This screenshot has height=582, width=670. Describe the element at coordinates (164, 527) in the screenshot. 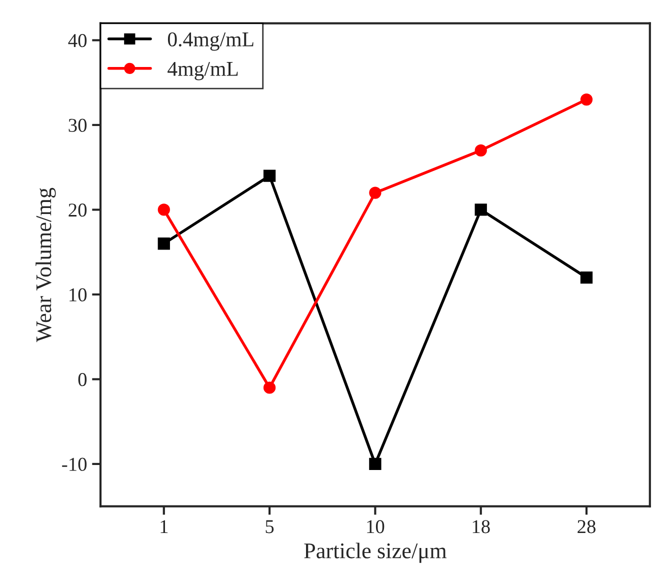

I see `x-tick-label: 1` at that location.